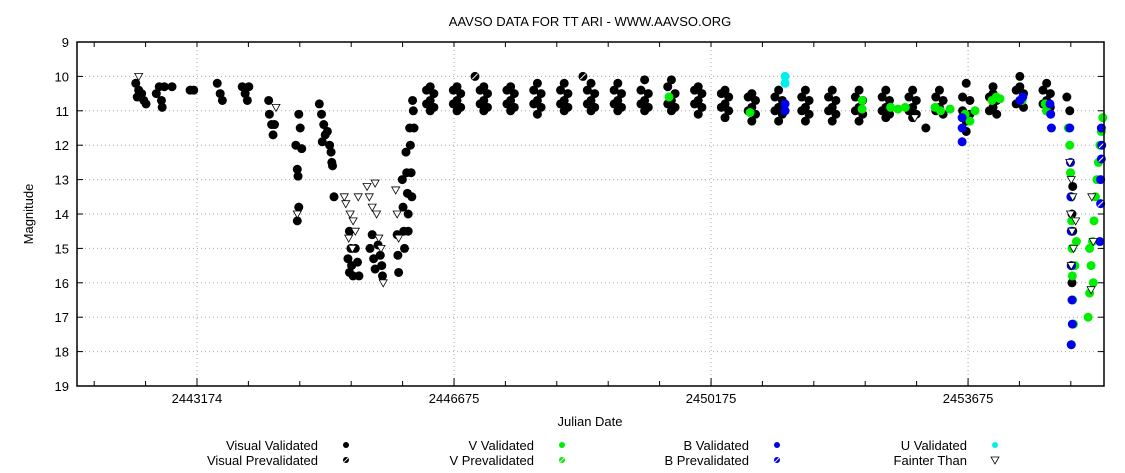 Image resolution: width=1125 pixels, height=473 pixels. I want to click on y-tick-label: 12, so click(62, 145).